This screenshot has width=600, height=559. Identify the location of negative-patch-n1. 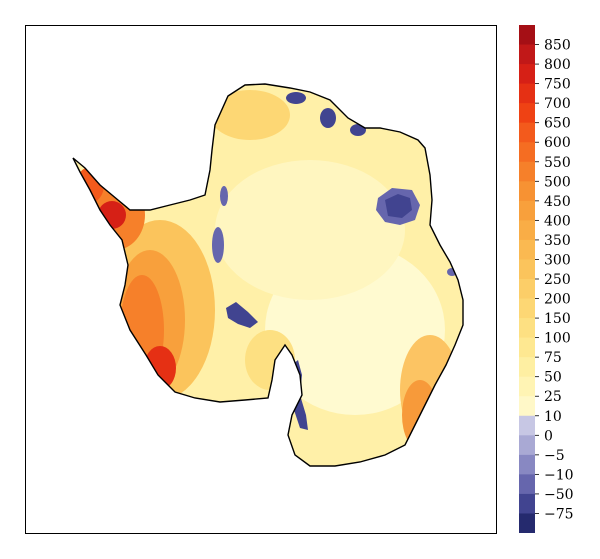
(296, 98).